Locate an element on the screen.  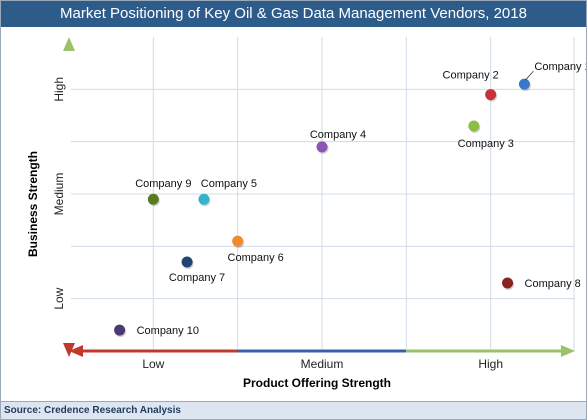
data-point-1: Company 1 is located at coordinates (552, 76).